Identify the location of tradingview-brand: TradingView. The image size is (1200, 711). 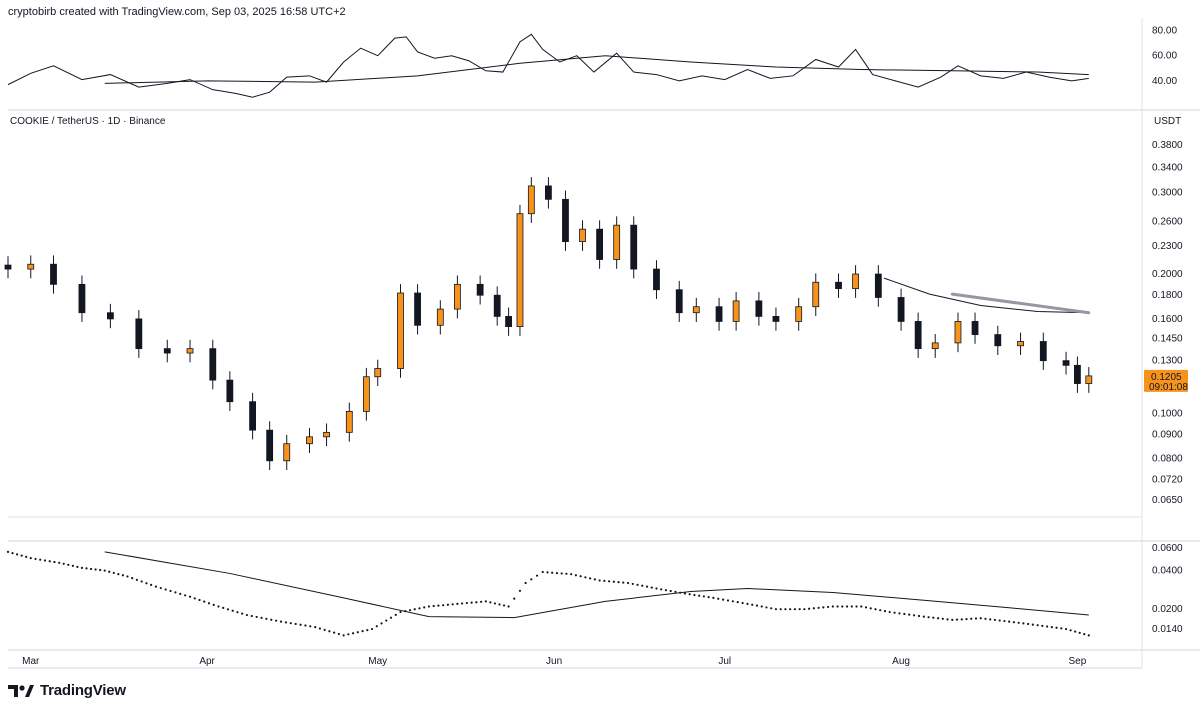
(67, 690).